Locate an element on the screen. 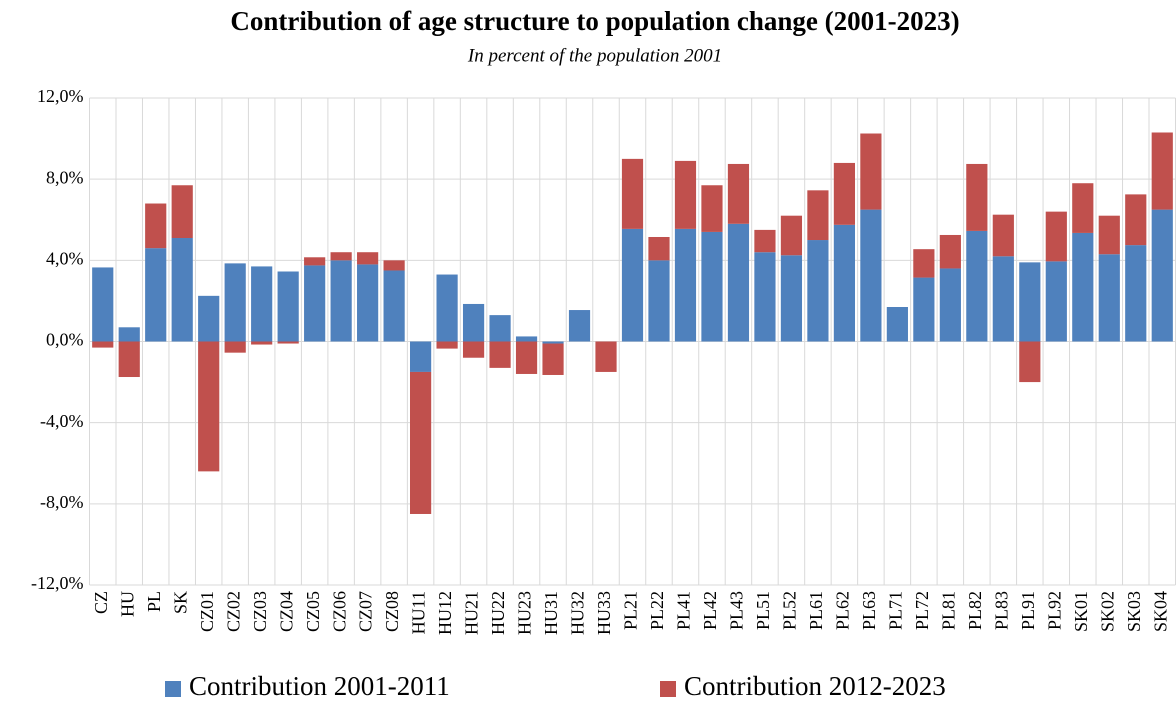 The width and height of the screenshot is (1176, 702). x-tick-label: CZ01 is located at coordinates (207, 611).